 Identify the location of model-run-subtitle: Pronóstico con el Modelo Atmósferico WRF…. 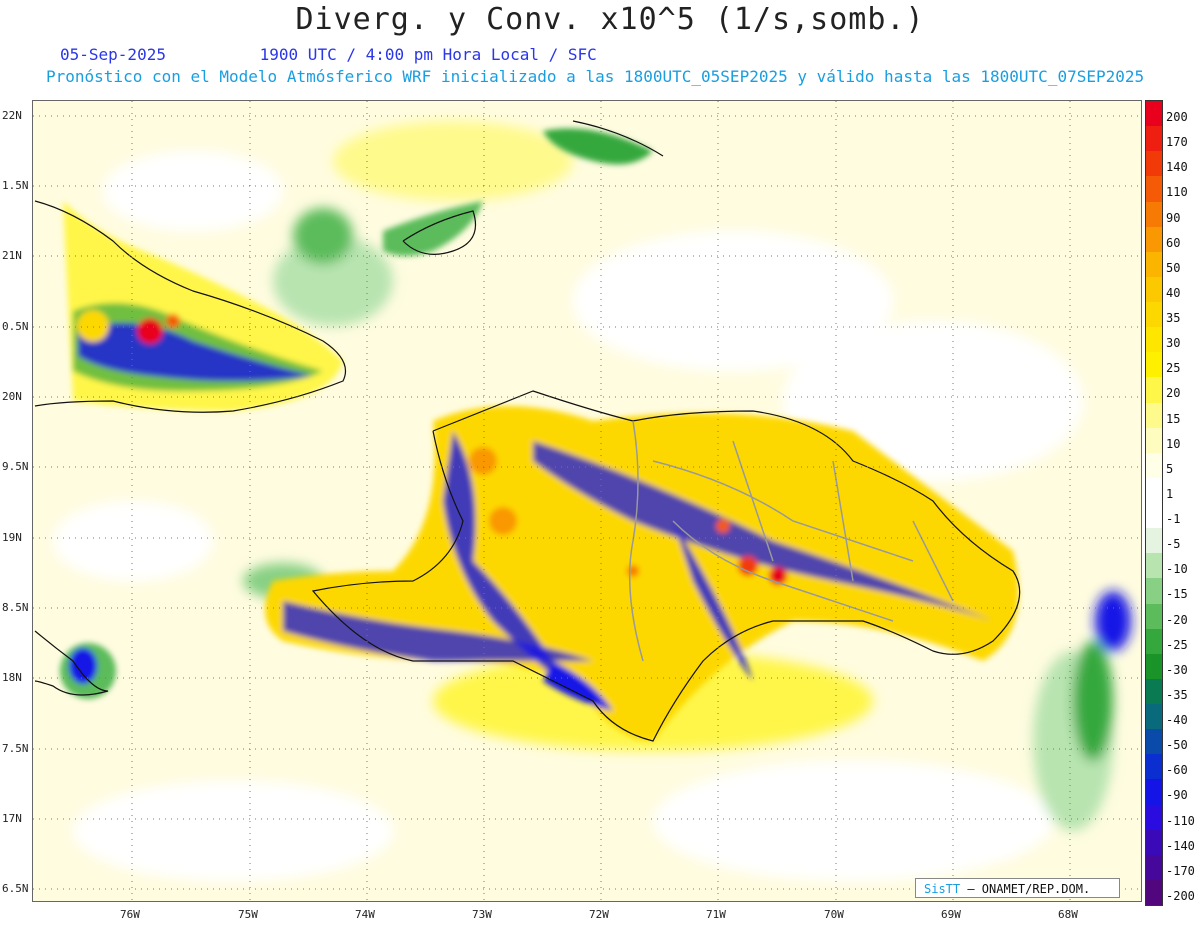
(595, 76).